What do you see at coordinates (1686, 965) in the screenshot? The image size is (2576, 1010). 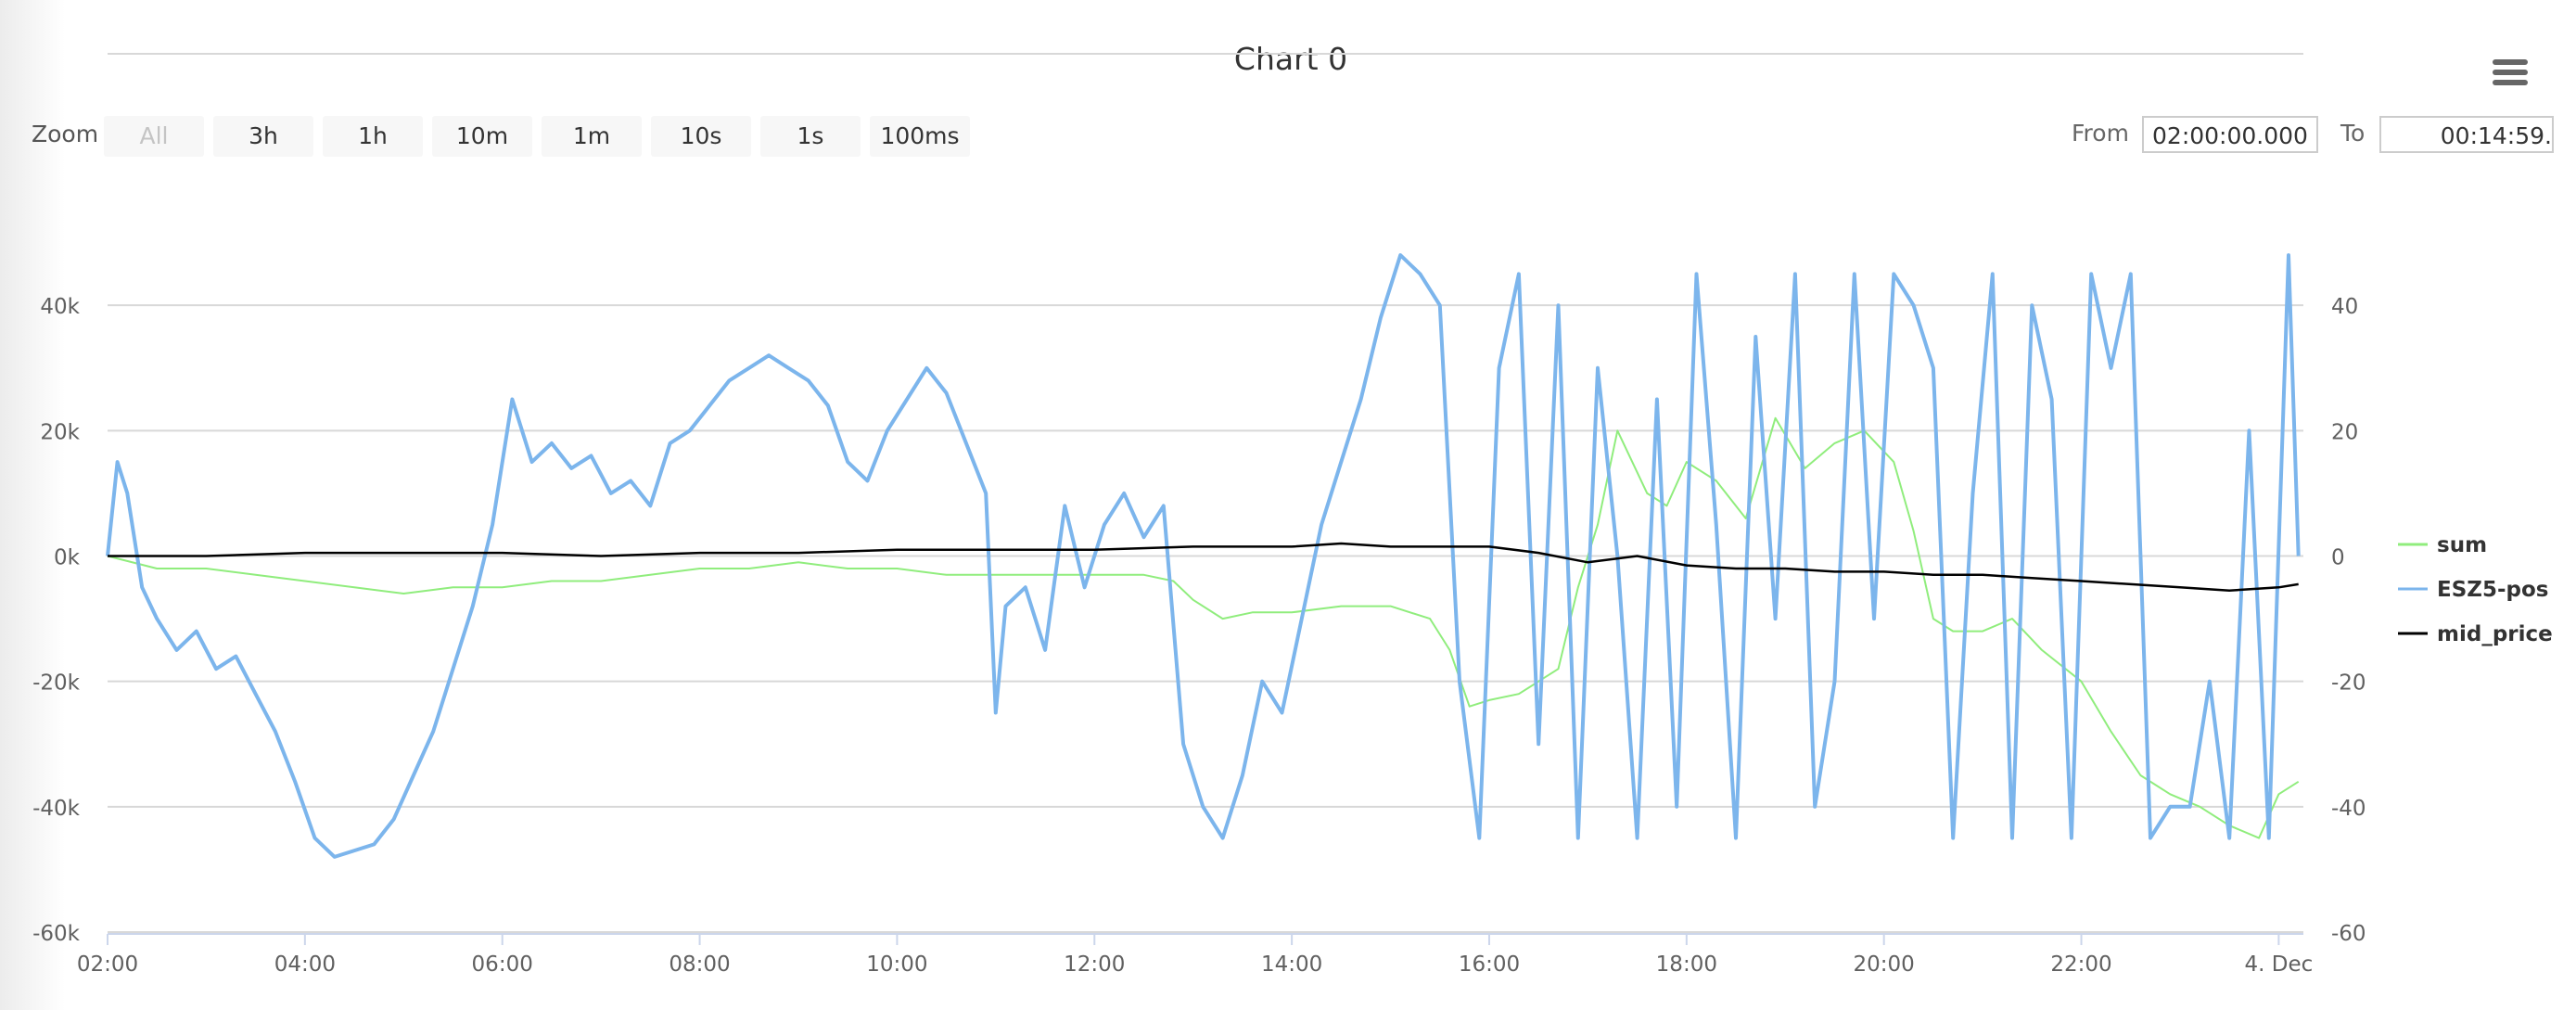 I see `x-tick-label: 18:00` at bounding box center [1686, 965].